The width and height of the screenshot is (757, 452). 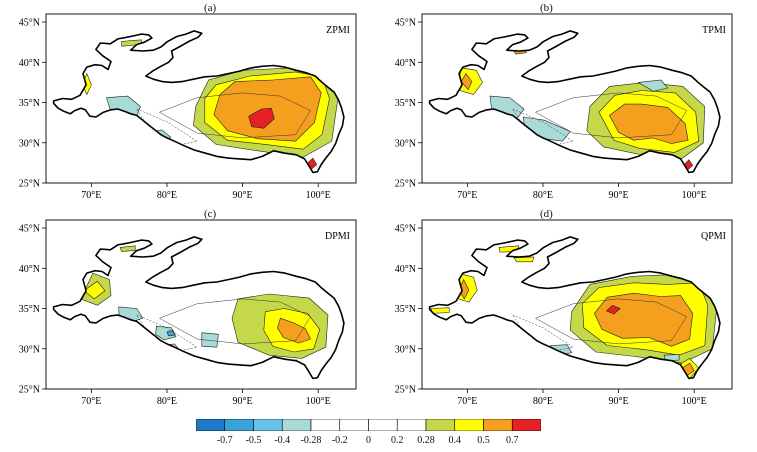 I want to click on colorbar-label: 0.4, so click(x=455, y=440).